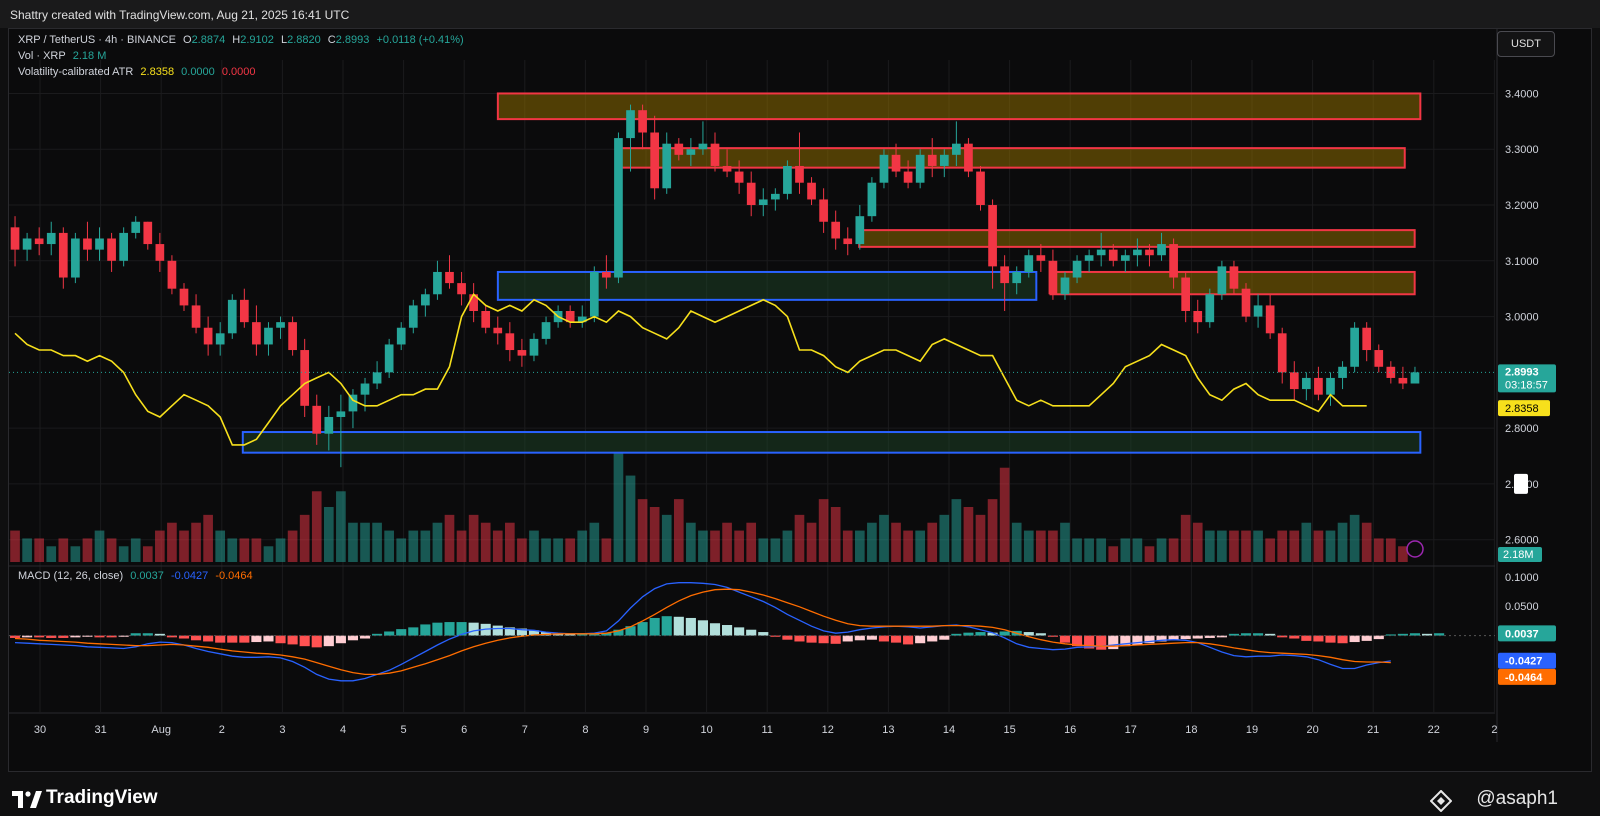 Image resolution: width=1600 pixels, height=816 pixels. Describe the element at coordinates (102, 797) in the screenshot. I see `tradingview-brand: TradingView` at that location.